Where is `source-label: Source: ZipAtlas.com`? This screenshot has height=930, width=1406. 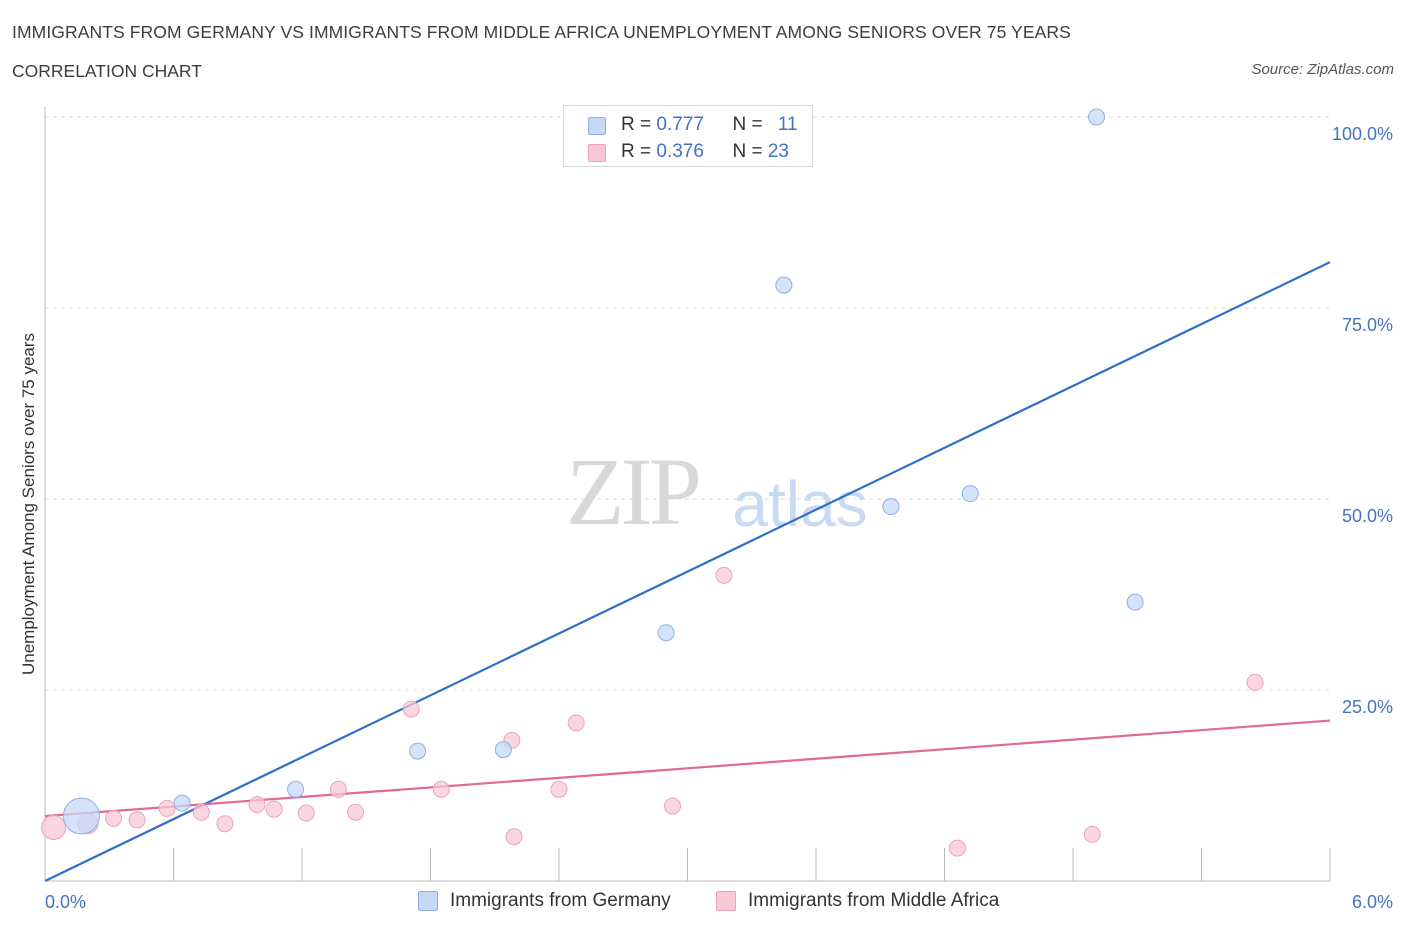 source-label: Source: ZipAtlas.com is located at coordinates (1322, 69).